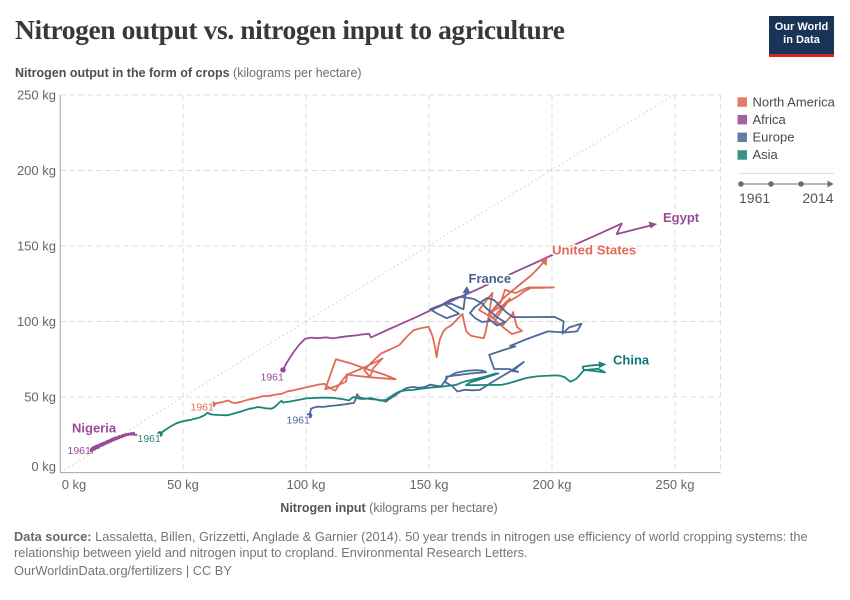 The height and width of the screenshot is (600, 850). I want to click on svg-text: Africa, so click(770, 119).